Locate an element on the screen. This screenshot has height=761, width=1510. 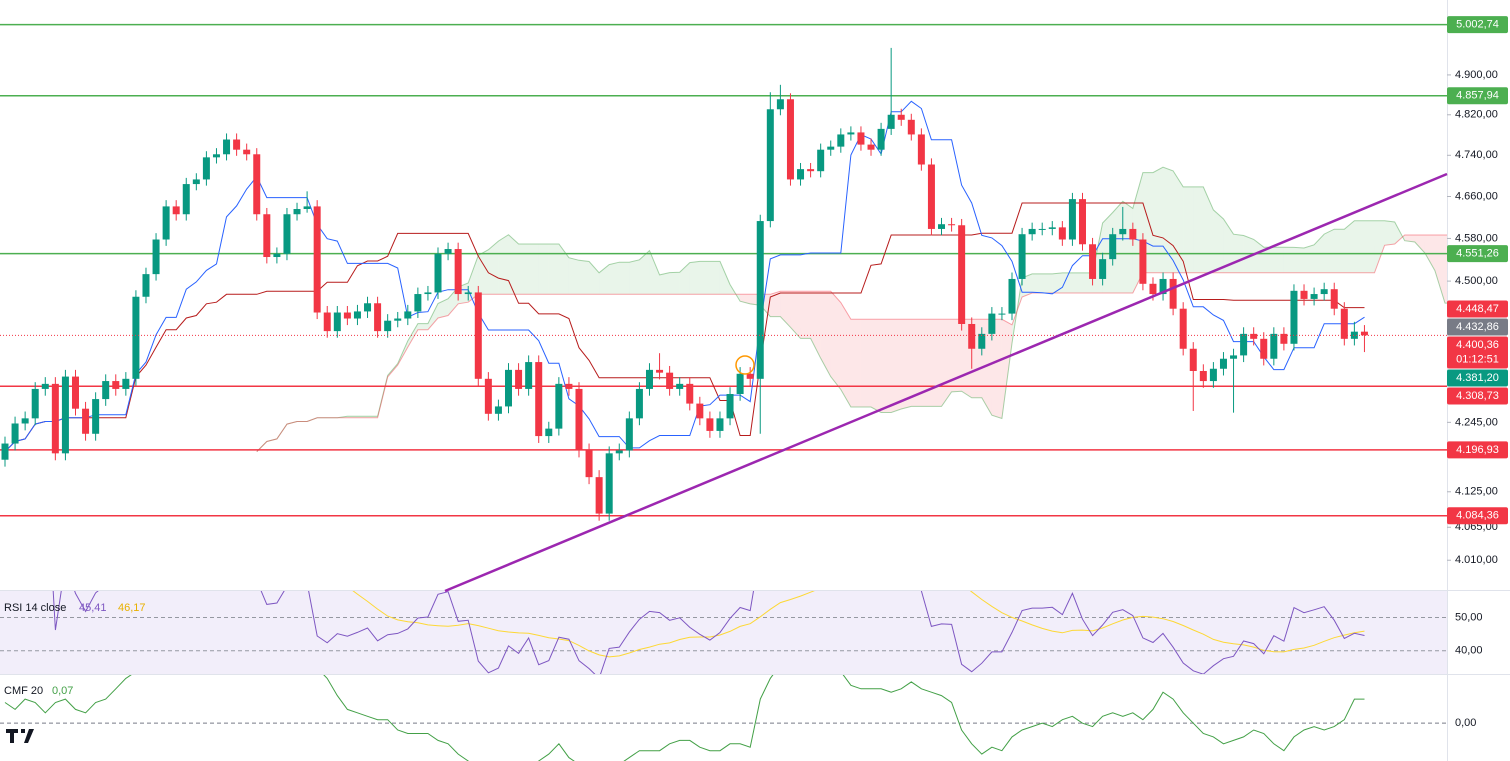
countdown: 01:12:51 is located at coordinates (1477, 359).